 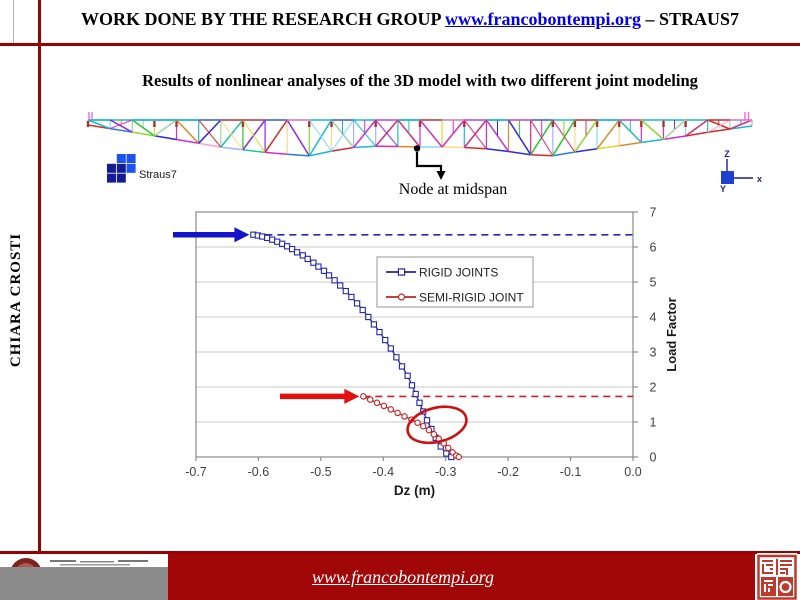 What do you see at coordinates (508, 472) in the screenshot?
I see `x-tick-label: -0.2` at bounding box center [508, 472].